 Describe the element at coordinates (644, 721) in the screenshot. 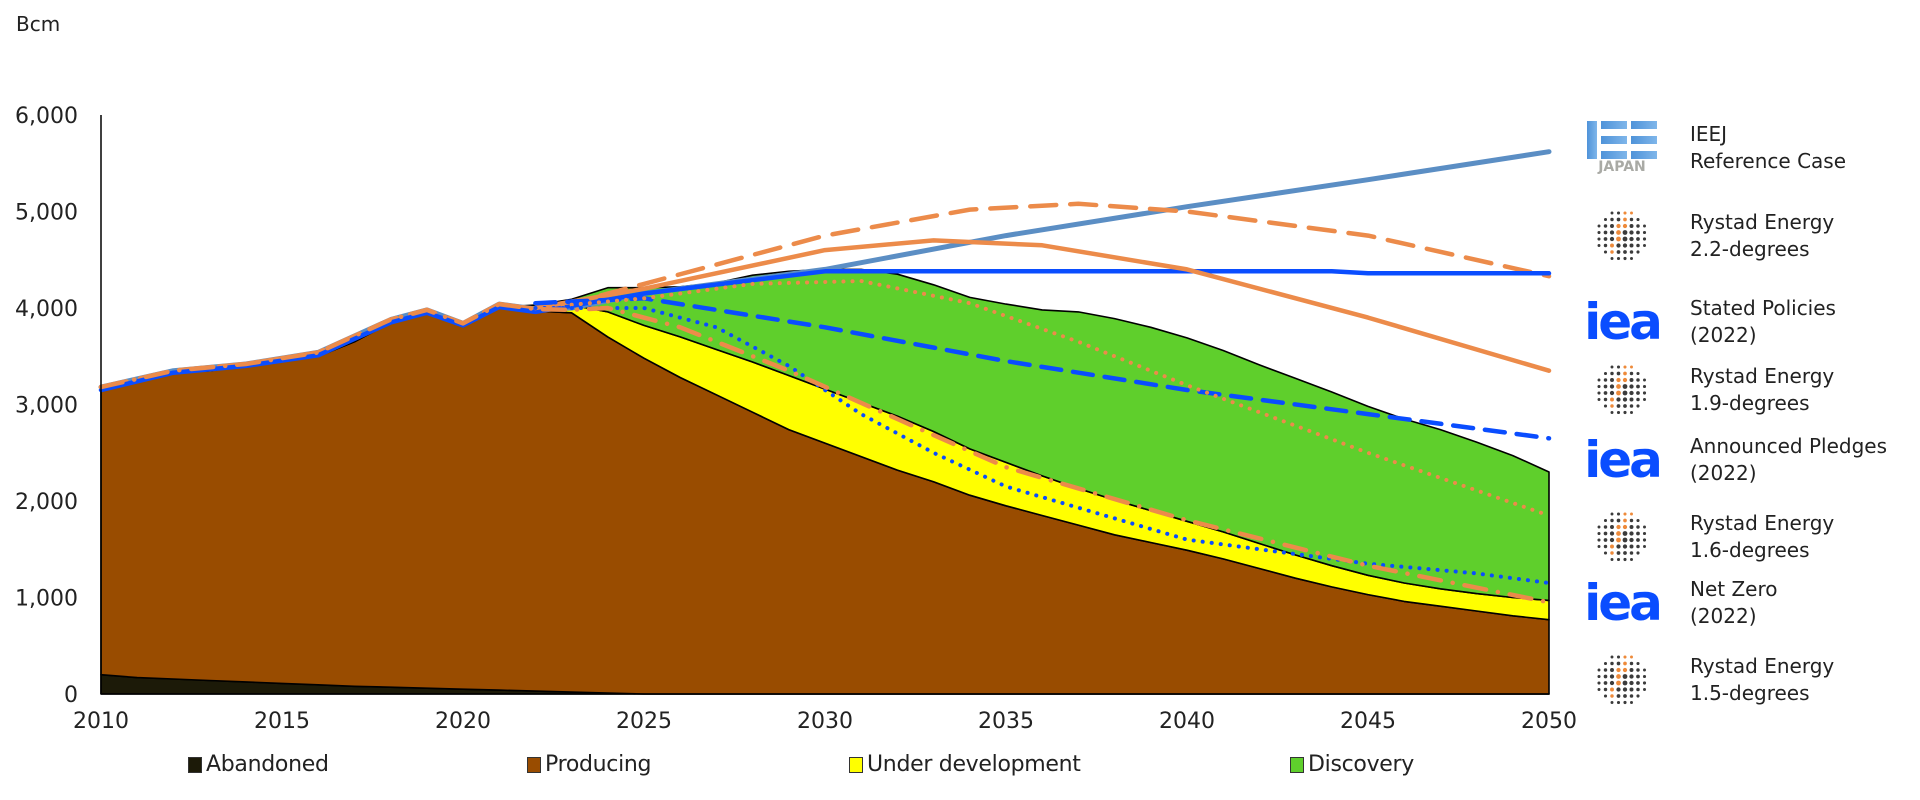

I see `x-tick-label: 2025` at that location.